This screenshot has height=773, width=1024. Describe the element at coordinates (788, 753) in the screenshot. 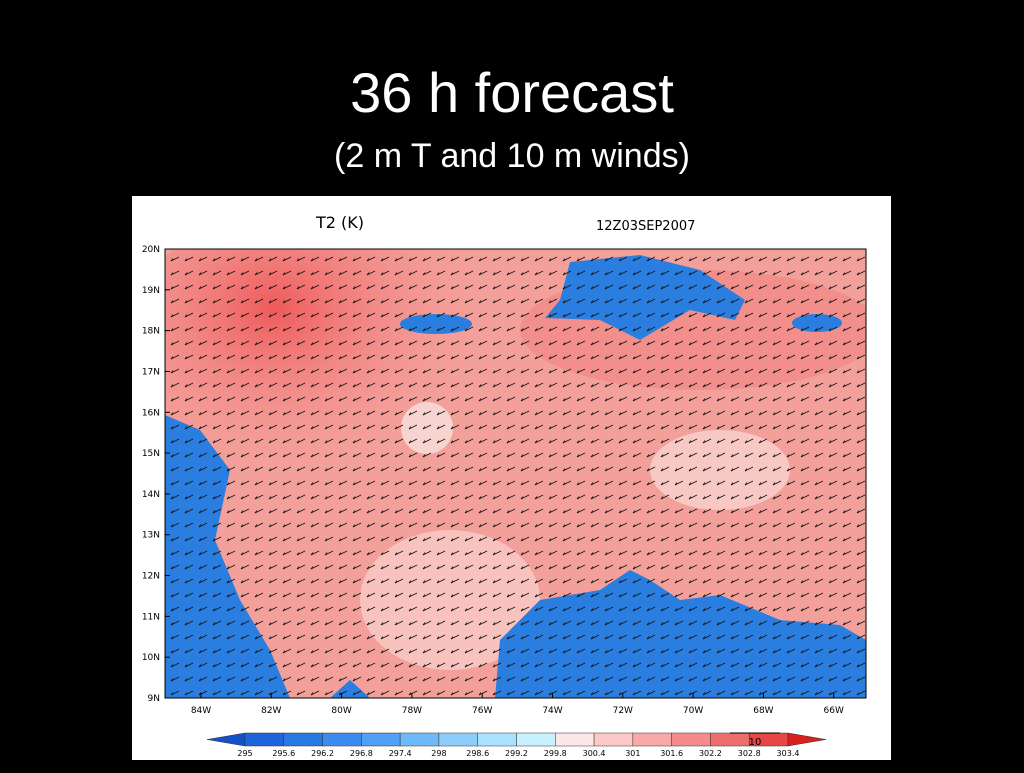

I see `colorbar-label: 303.4` at that location.